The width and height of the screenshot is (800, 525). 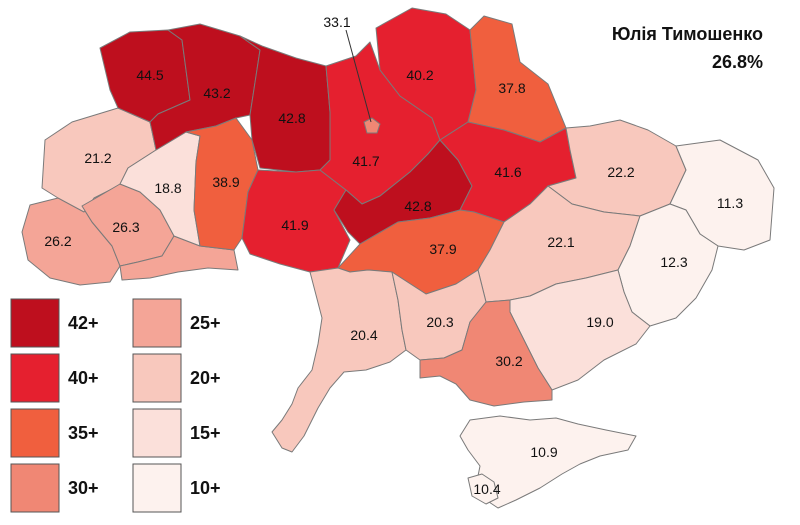 I want to click on label-kyiv-city: 33.1, so click(x=336, y=22).